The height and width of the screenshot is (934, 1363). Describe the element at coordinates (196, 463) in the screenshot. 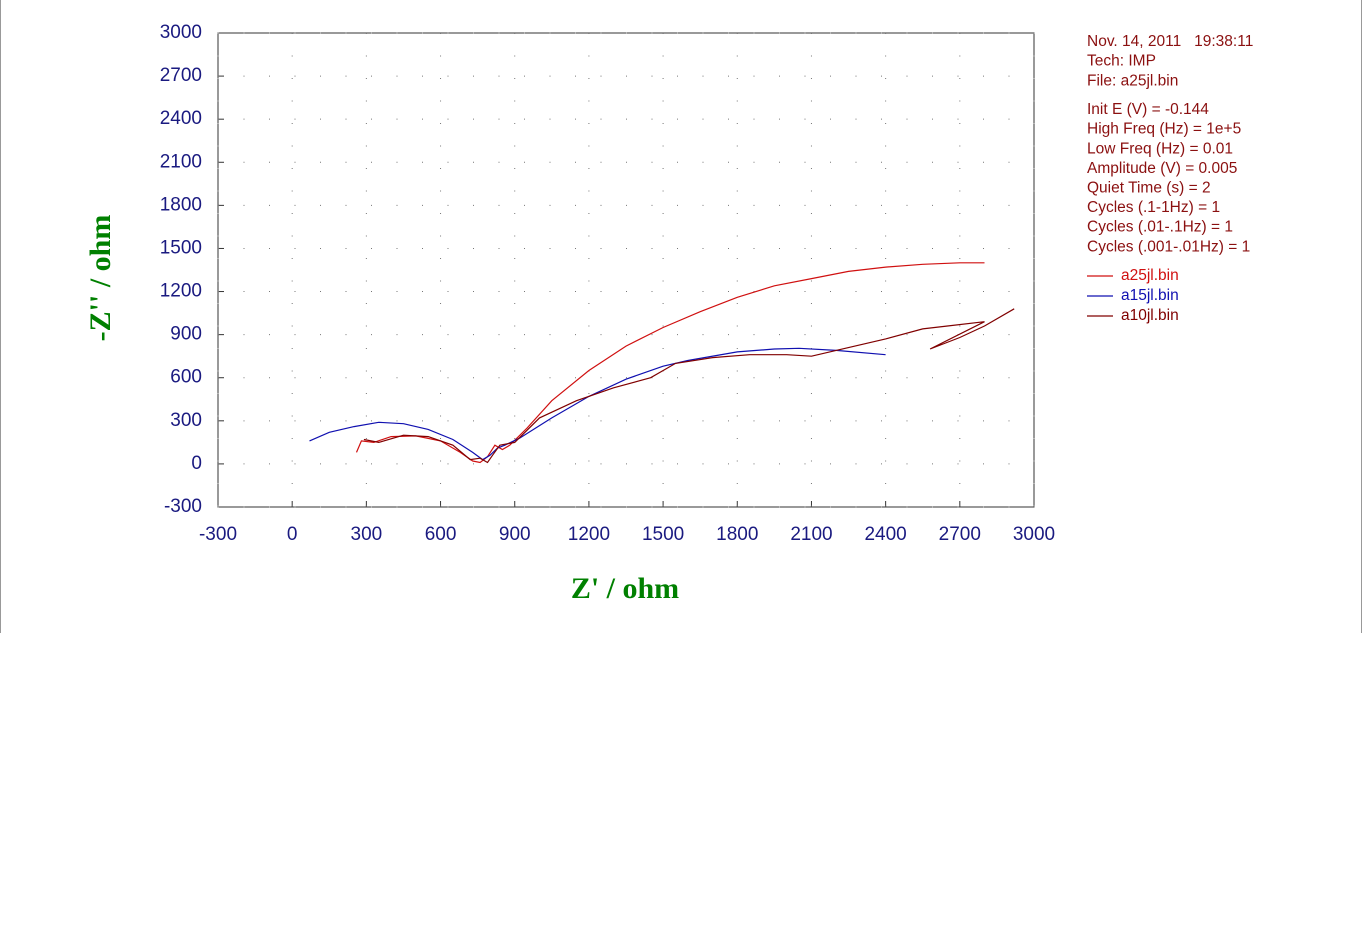

I see `y-tick-label: 0` at that location.